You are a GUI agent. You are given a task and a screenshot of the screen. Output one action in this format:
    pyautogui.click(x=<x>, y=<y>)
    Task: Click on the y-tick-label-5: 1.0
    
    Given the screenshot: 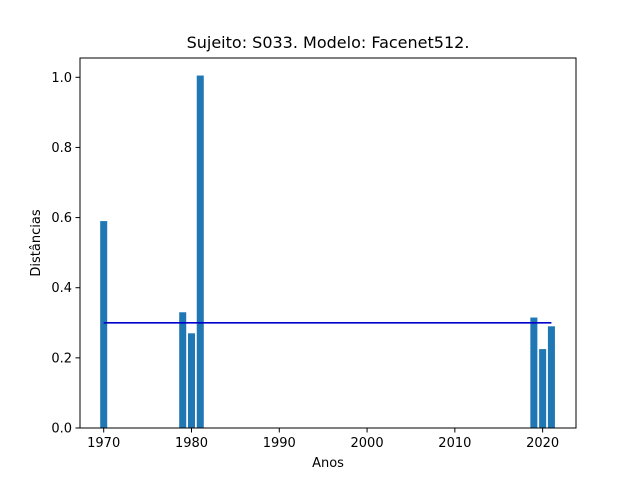 What is the action you would take?
    pyautogui.click(x=61, y=78)
    